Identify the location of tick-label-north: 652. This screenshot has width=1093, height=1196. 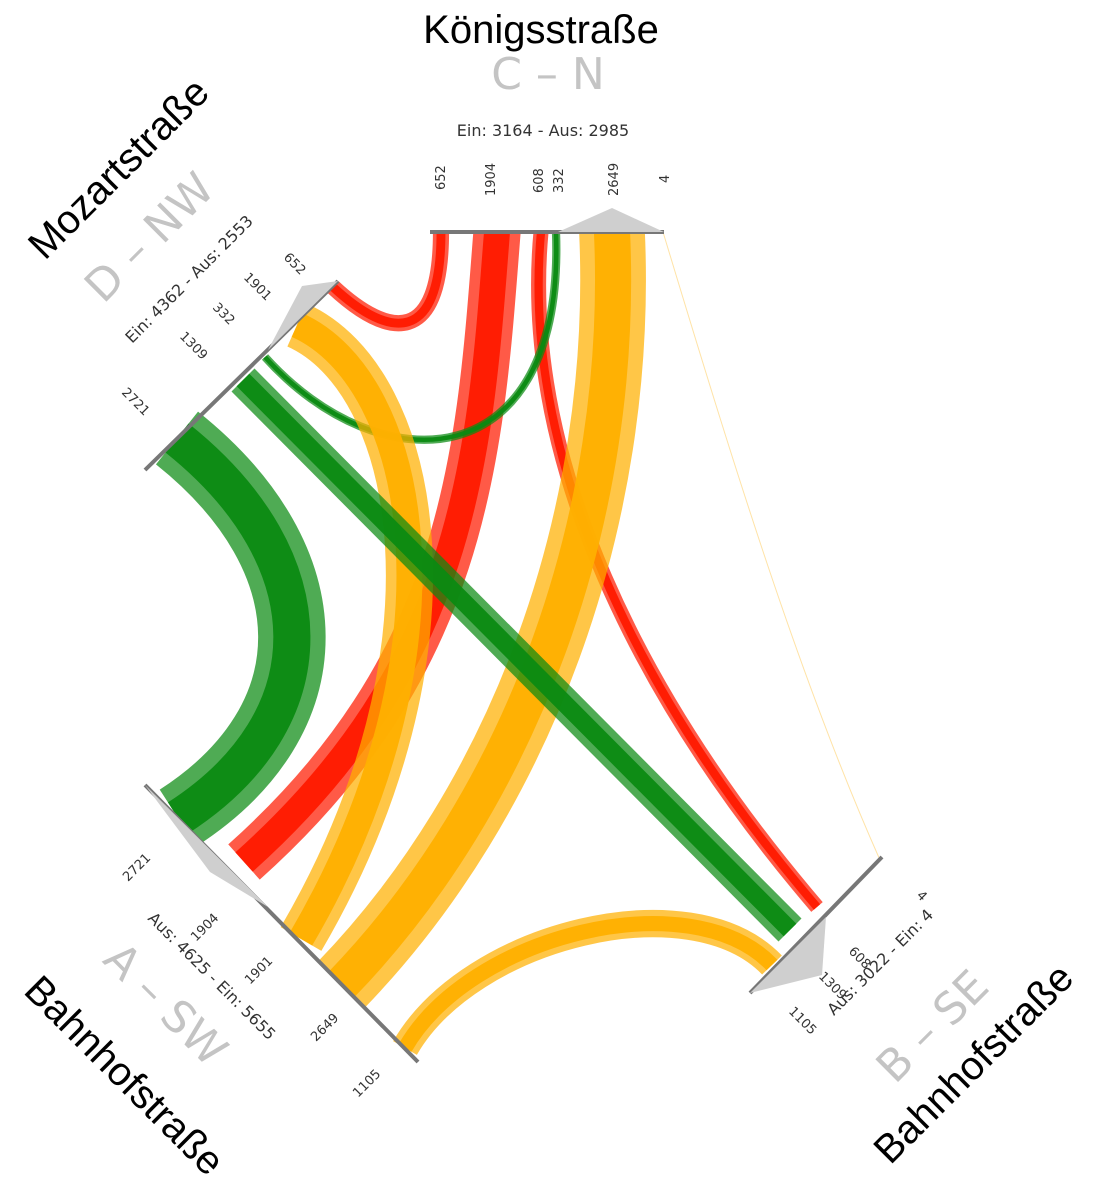
(441, 177).